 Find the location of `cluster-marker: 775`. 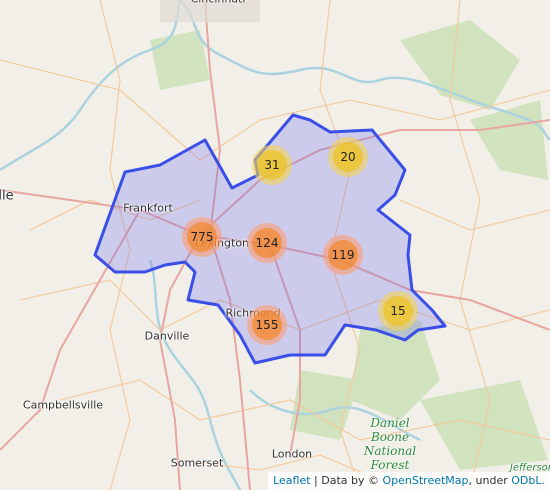

cluster-marker: 775 is located at coordinates (202, 237).